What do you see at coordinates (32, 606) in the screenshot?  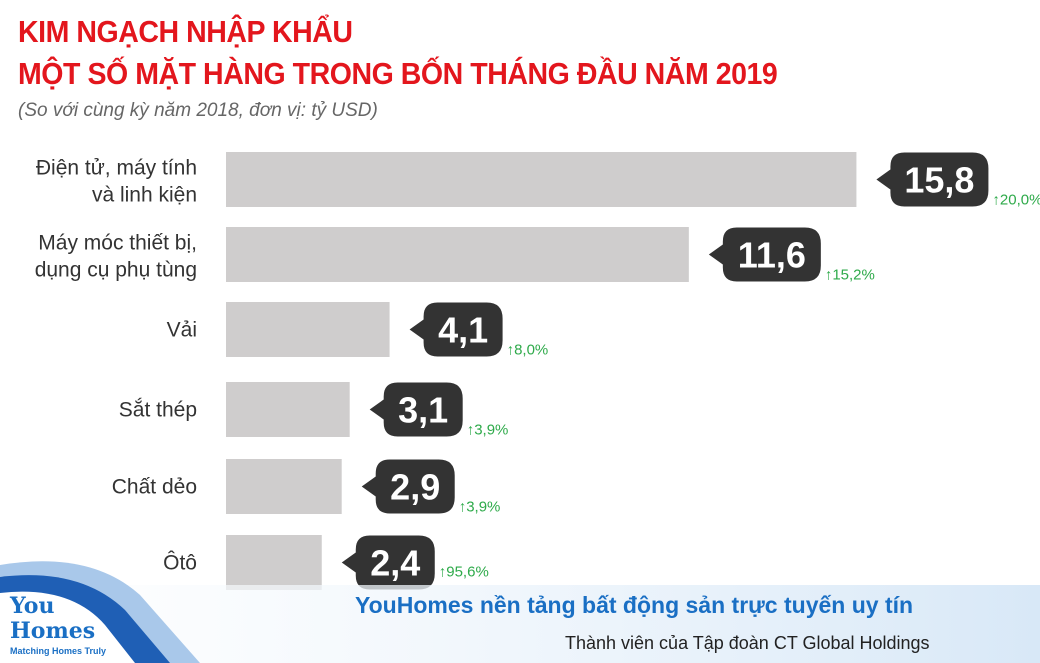 I see `logo-text-1: You` at bounding box center [32, 606].